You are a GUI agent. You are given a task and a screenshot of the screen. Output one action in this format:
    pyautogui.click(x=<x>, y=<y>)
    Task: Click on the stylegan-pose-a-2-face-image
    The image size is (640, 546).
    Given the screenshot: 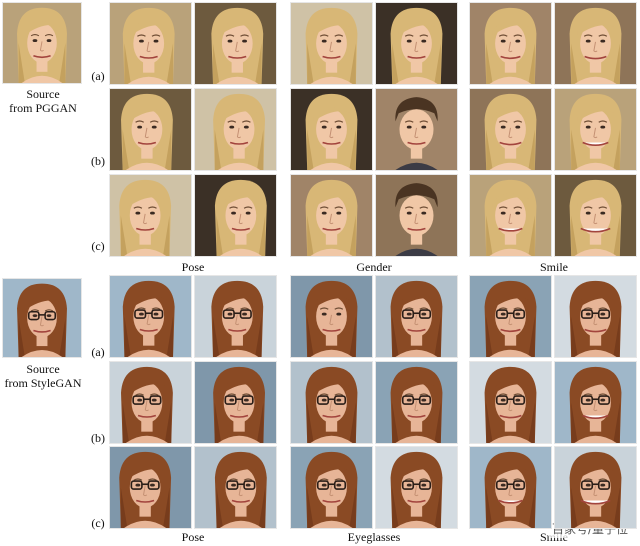 What is the action you would take?
    pyautogui.click(x=235, y=316)
    